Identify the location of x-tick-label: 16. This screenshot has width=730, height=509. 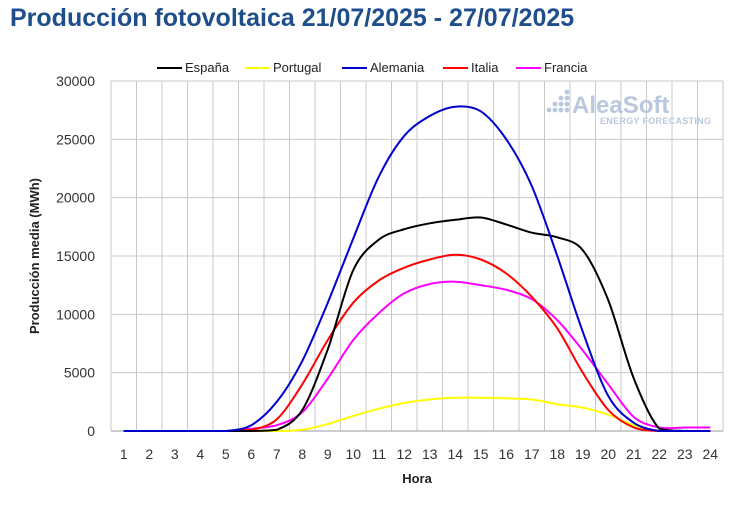
(506, 454).